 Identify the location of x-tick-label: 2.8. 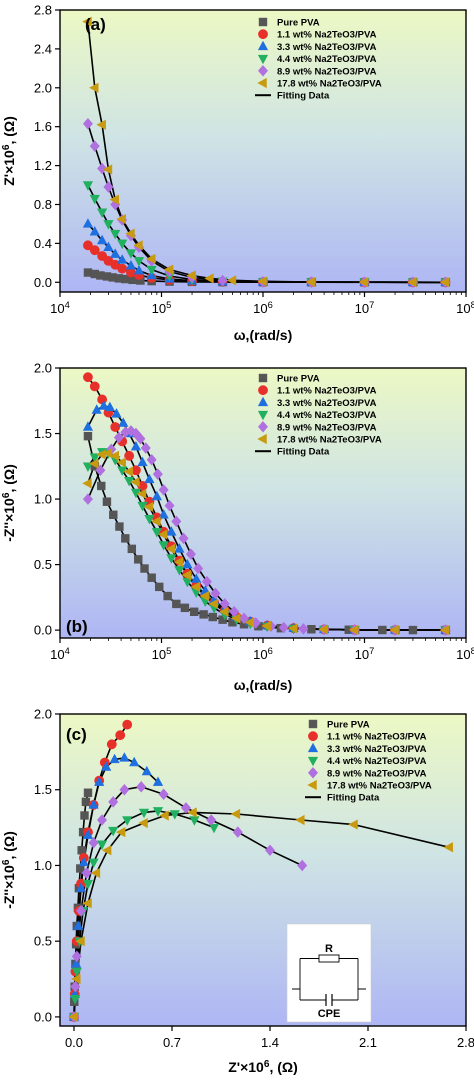
(465, 1042).